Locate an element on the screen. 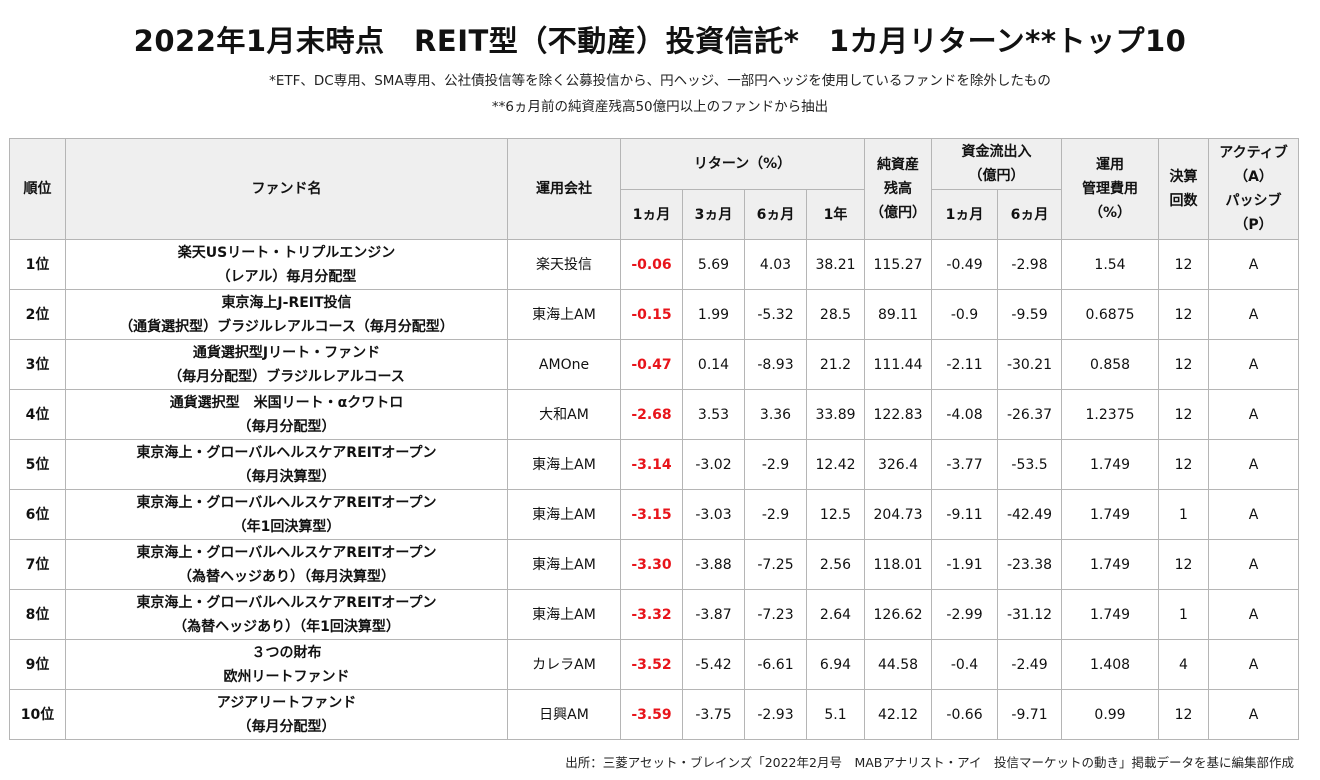  flow-1m-cell: -1.91 is located at coordinates (965, 564).